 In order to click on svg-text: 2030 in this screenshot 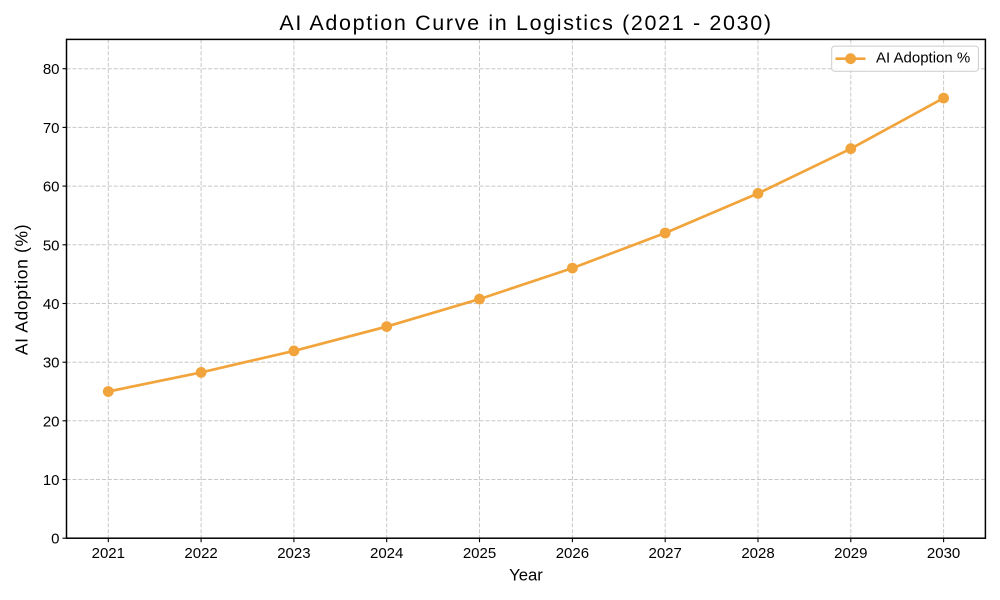, I will do `click(943, 553)`.